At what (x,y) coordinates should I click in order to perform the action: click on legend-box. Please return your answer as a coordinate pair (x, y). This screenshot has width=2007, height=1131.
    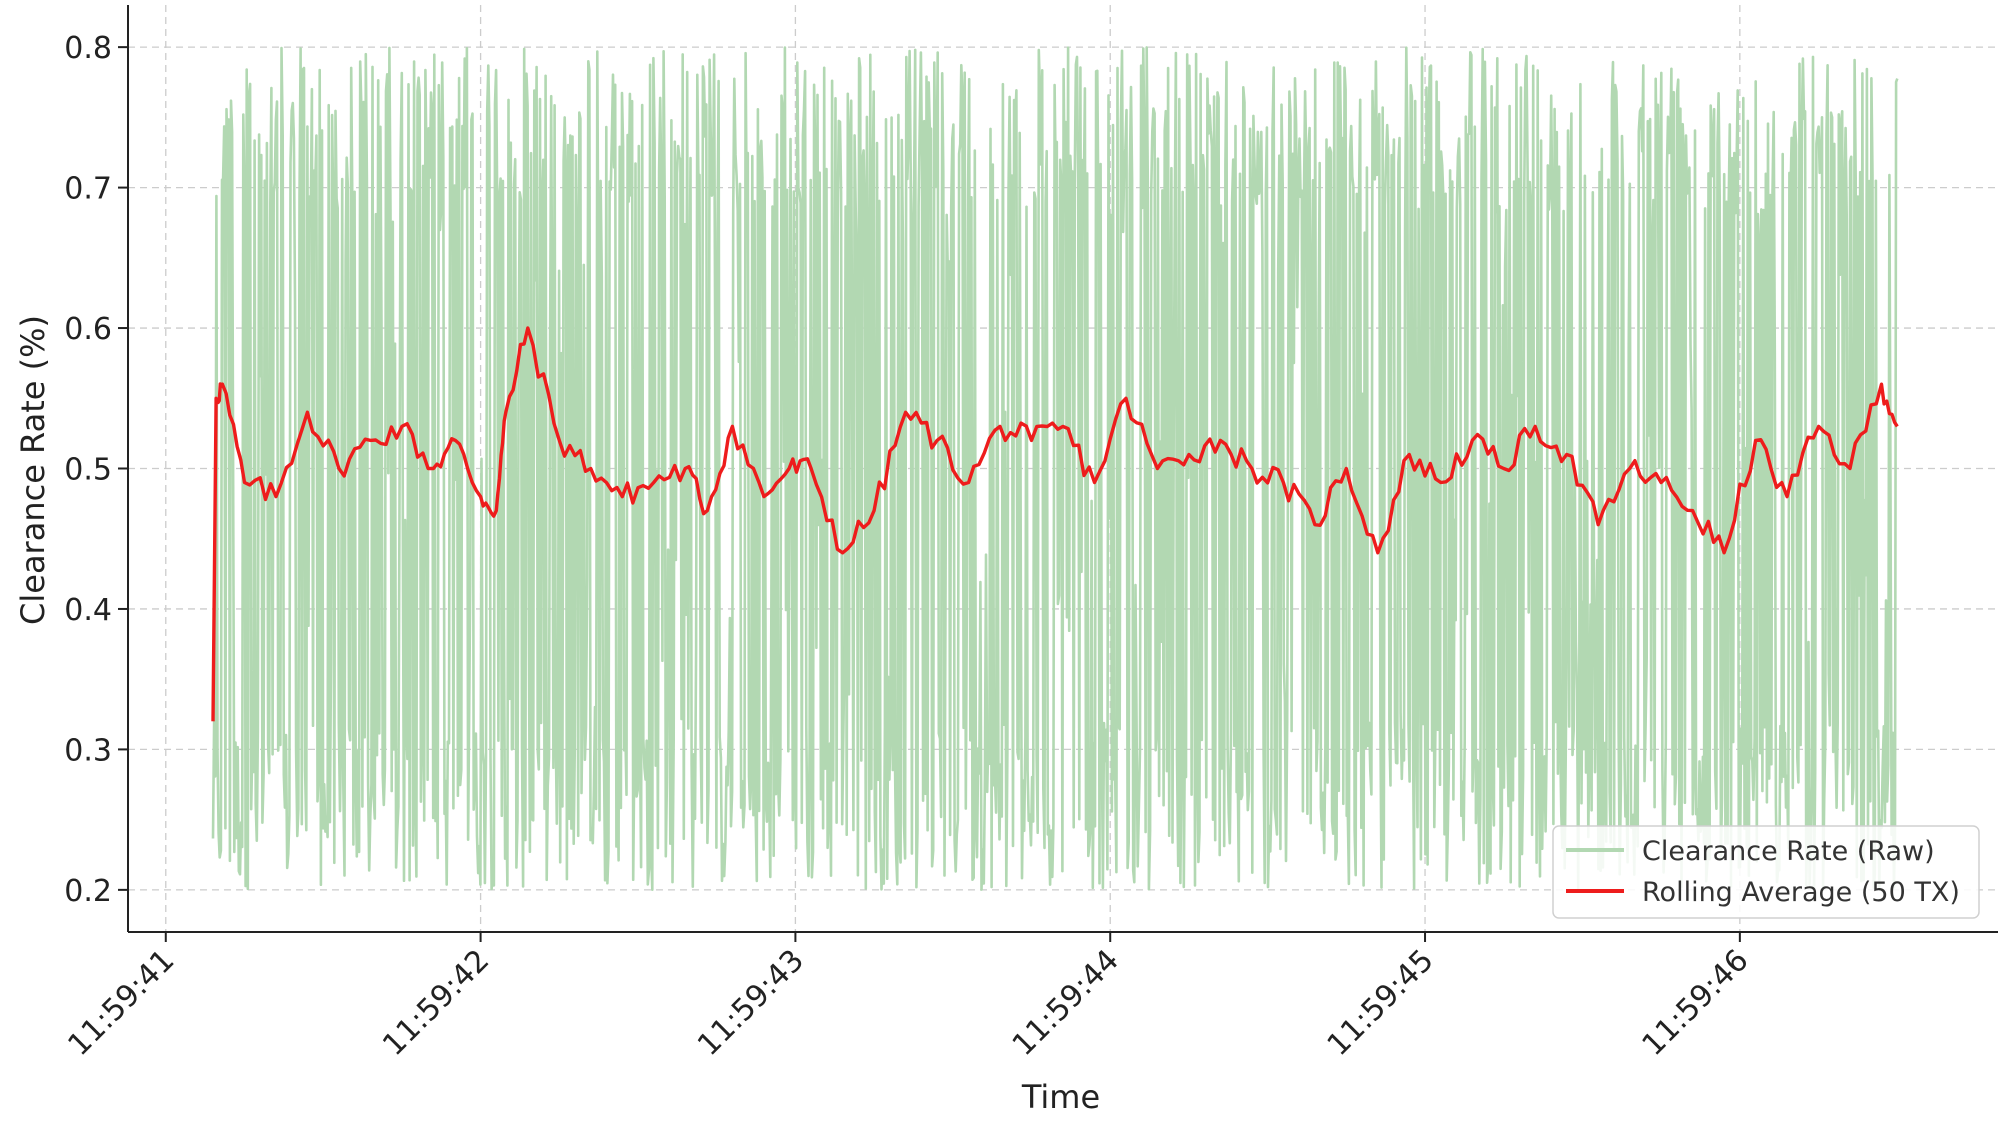
    Looking at the image, I should click on (1766, 872).